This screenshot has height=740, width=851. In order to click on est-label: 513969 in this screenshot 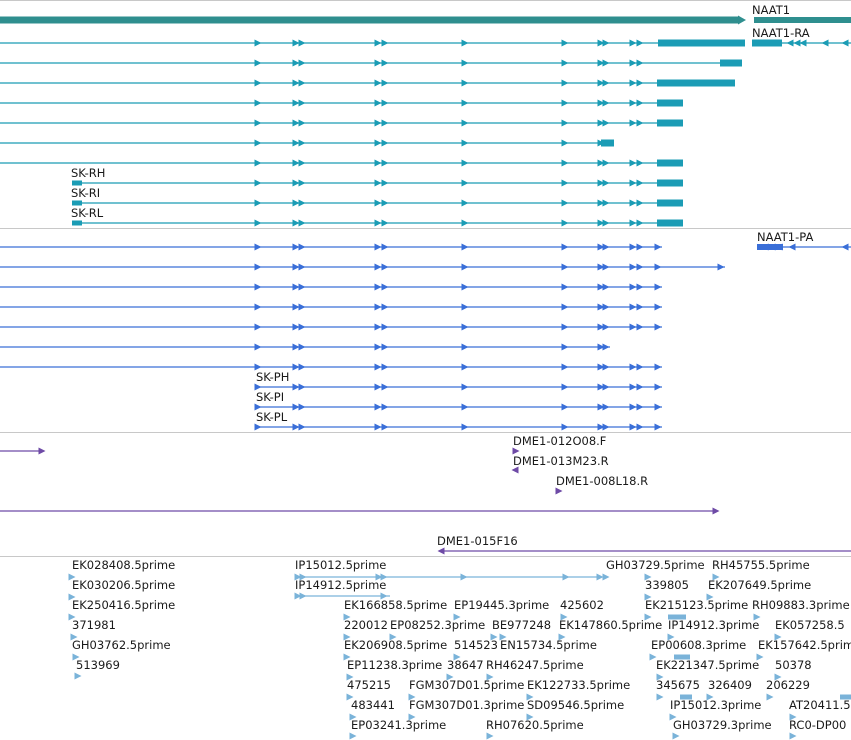, I will do `click(98, 665)`.